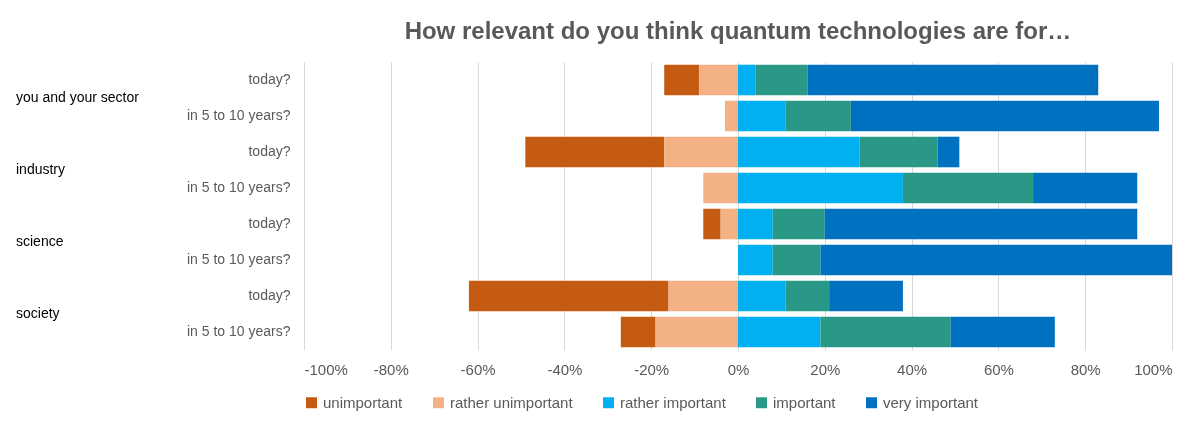 The height and width of the screenshot is (428, 1202). What do you see at coordinates (805, 402) in the screenshot?
I see `legend-label: important` at bounding box center [805, 402].